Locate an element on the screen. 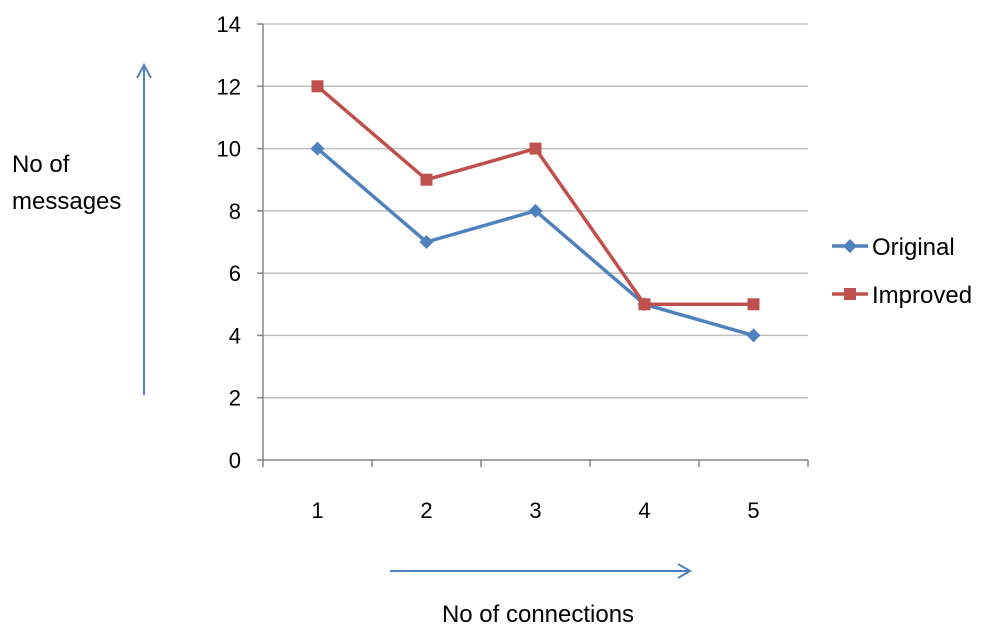 The image size is (995, 628). x-tick-label-3: 3 is located at coordinates (535, 510).